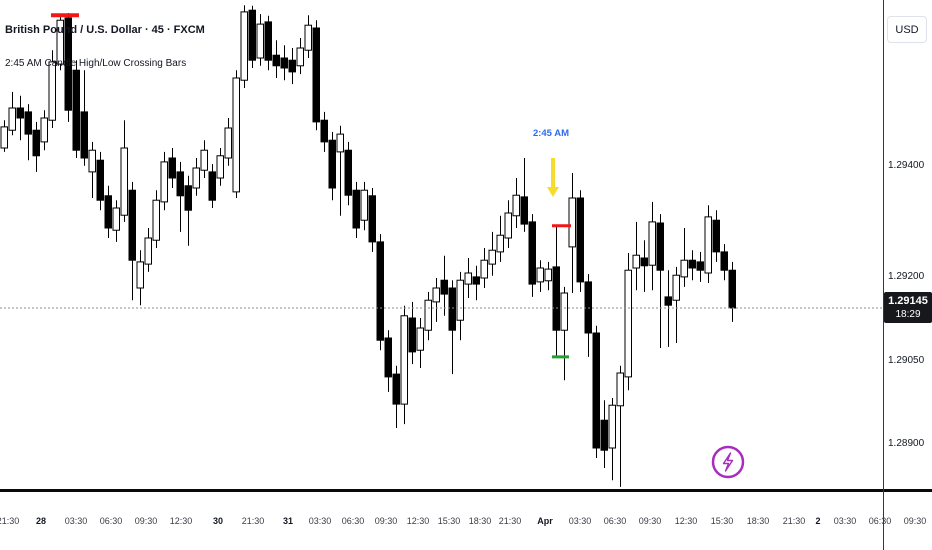 The height and width of the screenshot is (550, 932). I want to click on indicator-title: 2:45 AM Candle High/Low Crossing Bars, so click(96, 63).